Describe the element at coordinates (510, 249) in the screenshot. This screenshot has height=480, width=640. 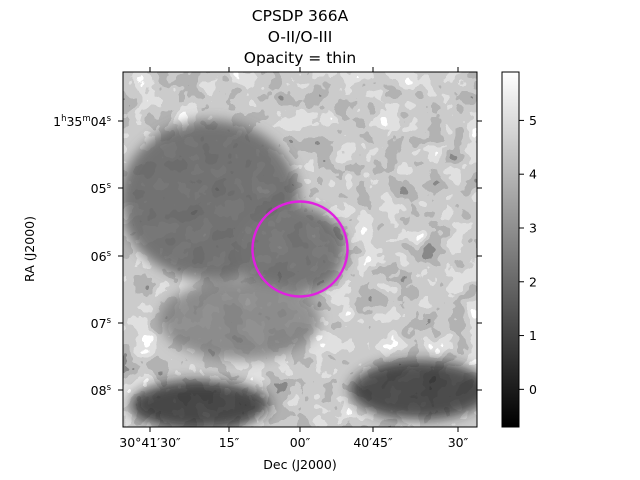
I see `colorbar` at that location.